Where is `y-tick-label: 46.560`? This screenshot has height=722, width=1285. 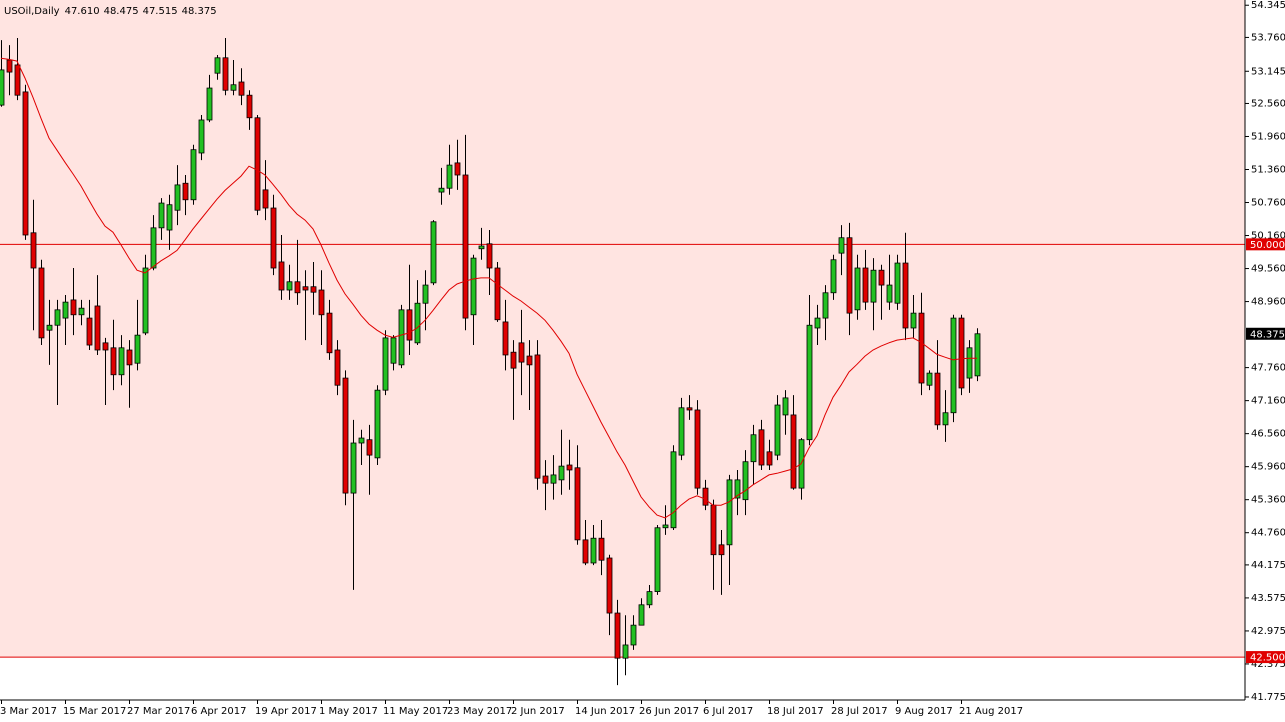
y-tick-label: 46.560 is located at coordinates (1268, 434).